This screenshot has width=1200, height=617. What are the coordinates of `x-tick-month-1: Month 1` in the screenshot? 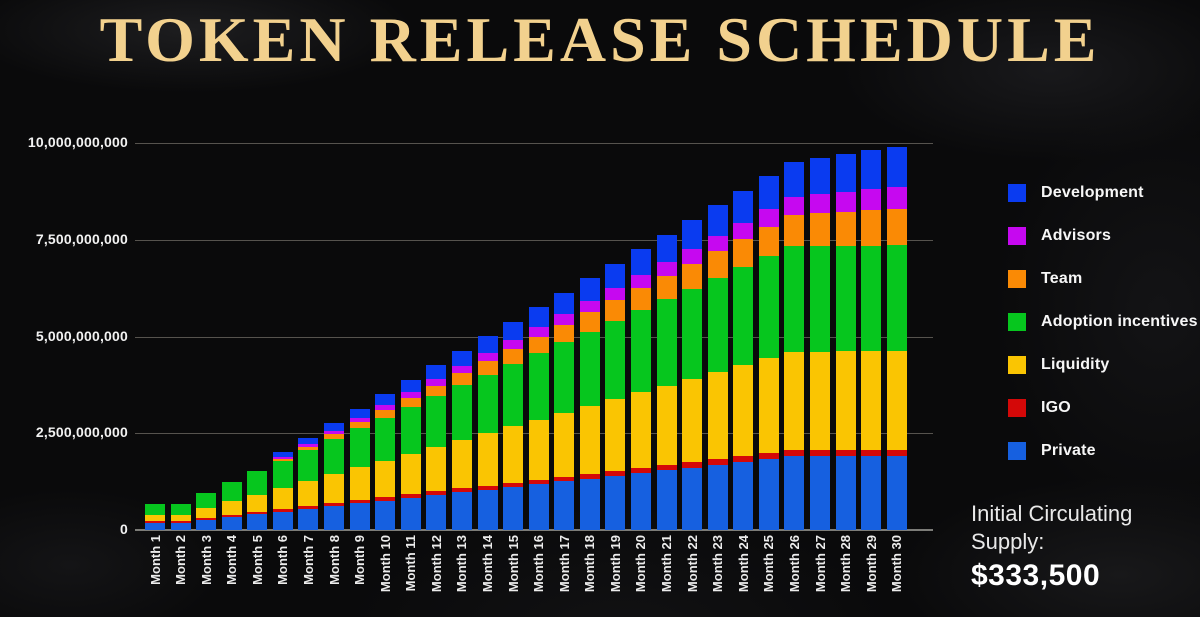 It's located at (155, 574).